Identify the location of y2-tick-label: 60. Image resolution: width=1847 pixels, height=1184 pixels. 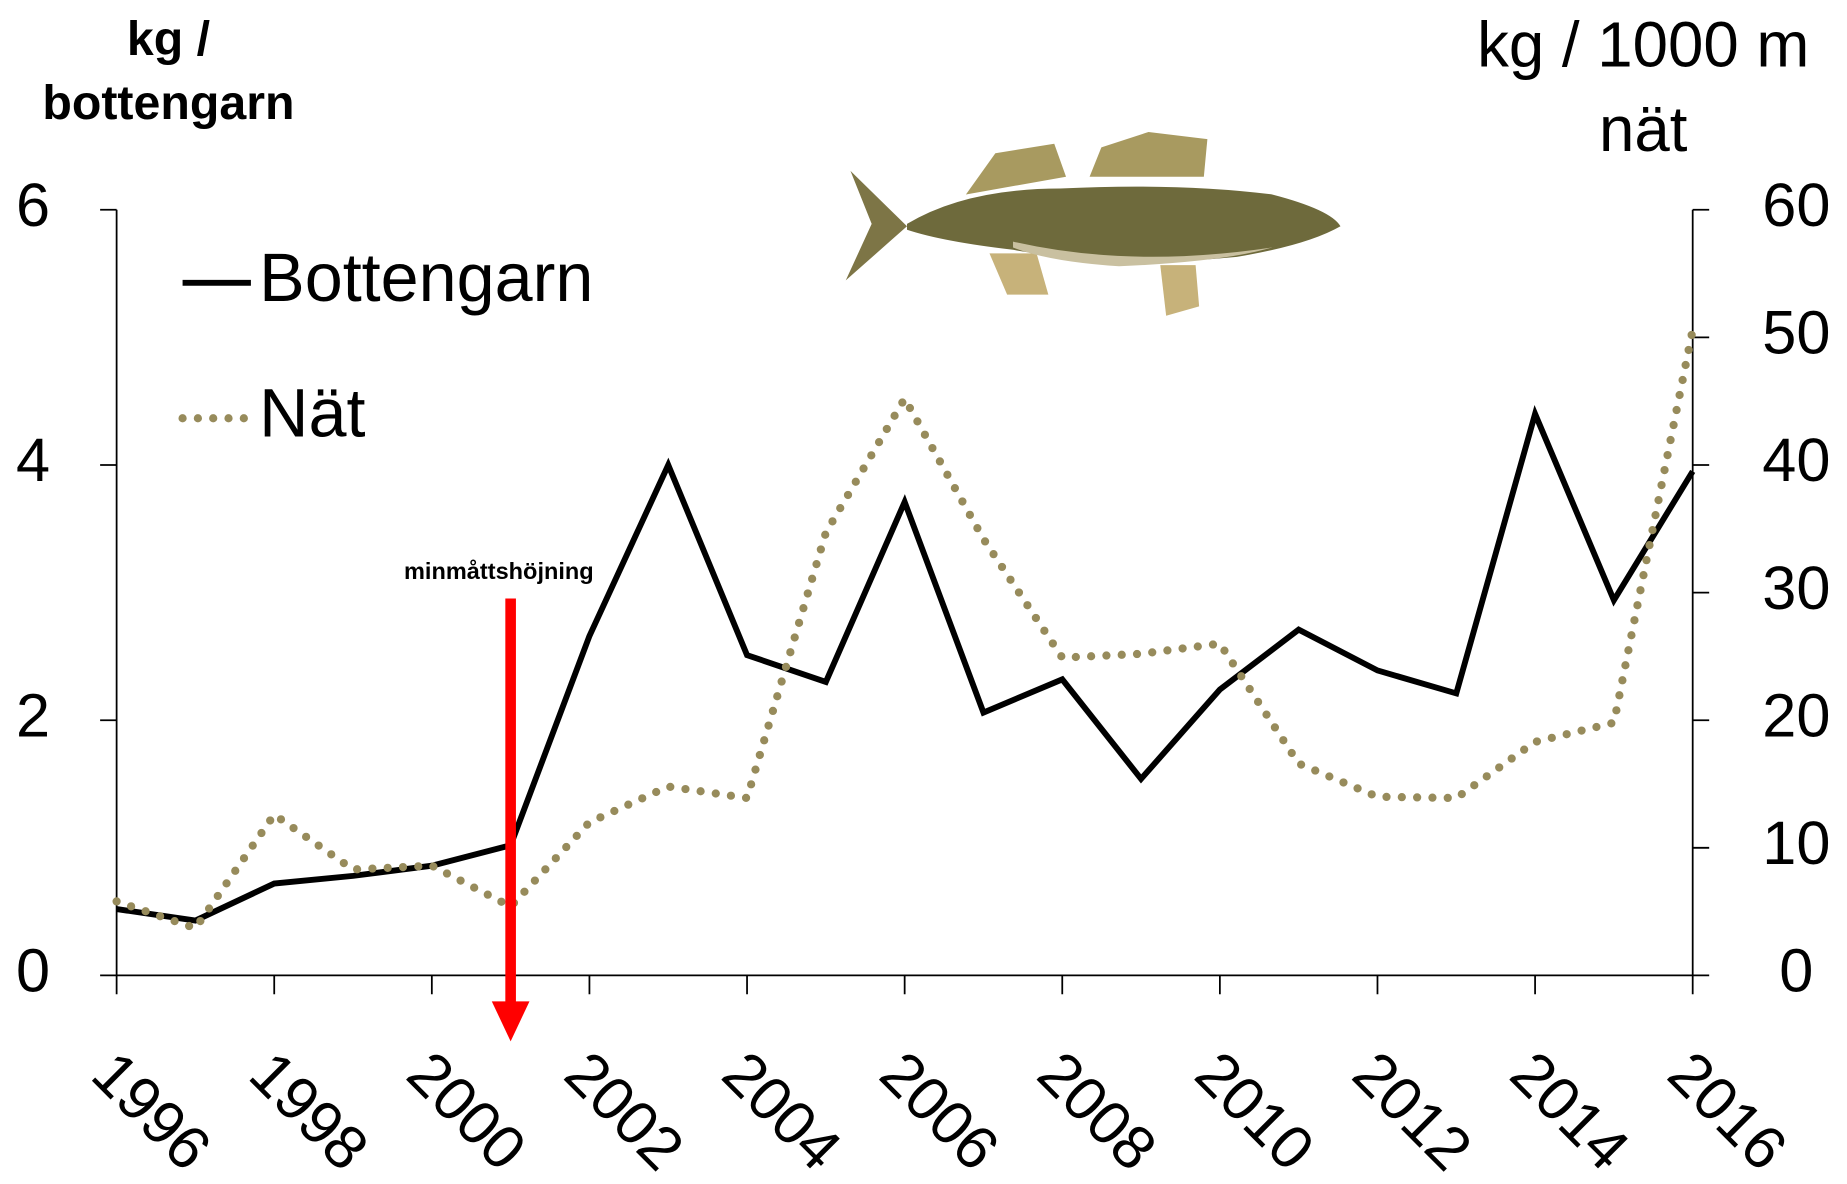
(1796, 205).